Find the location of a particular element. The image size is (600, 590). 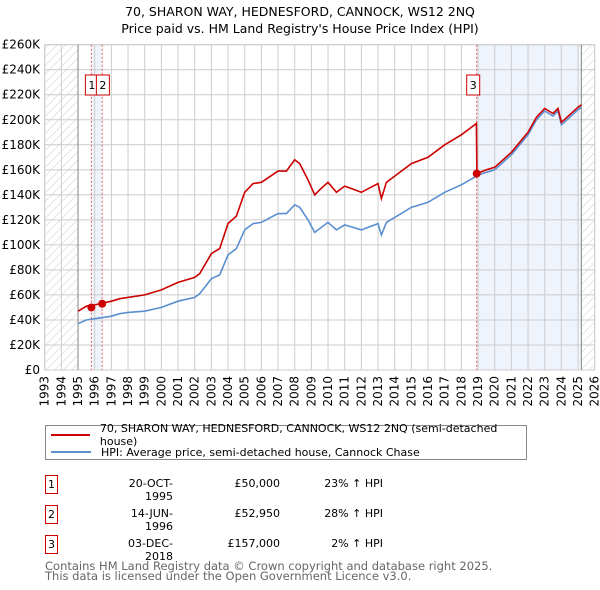

x-tick-label: 2001 is located at coordinates (178, 391).